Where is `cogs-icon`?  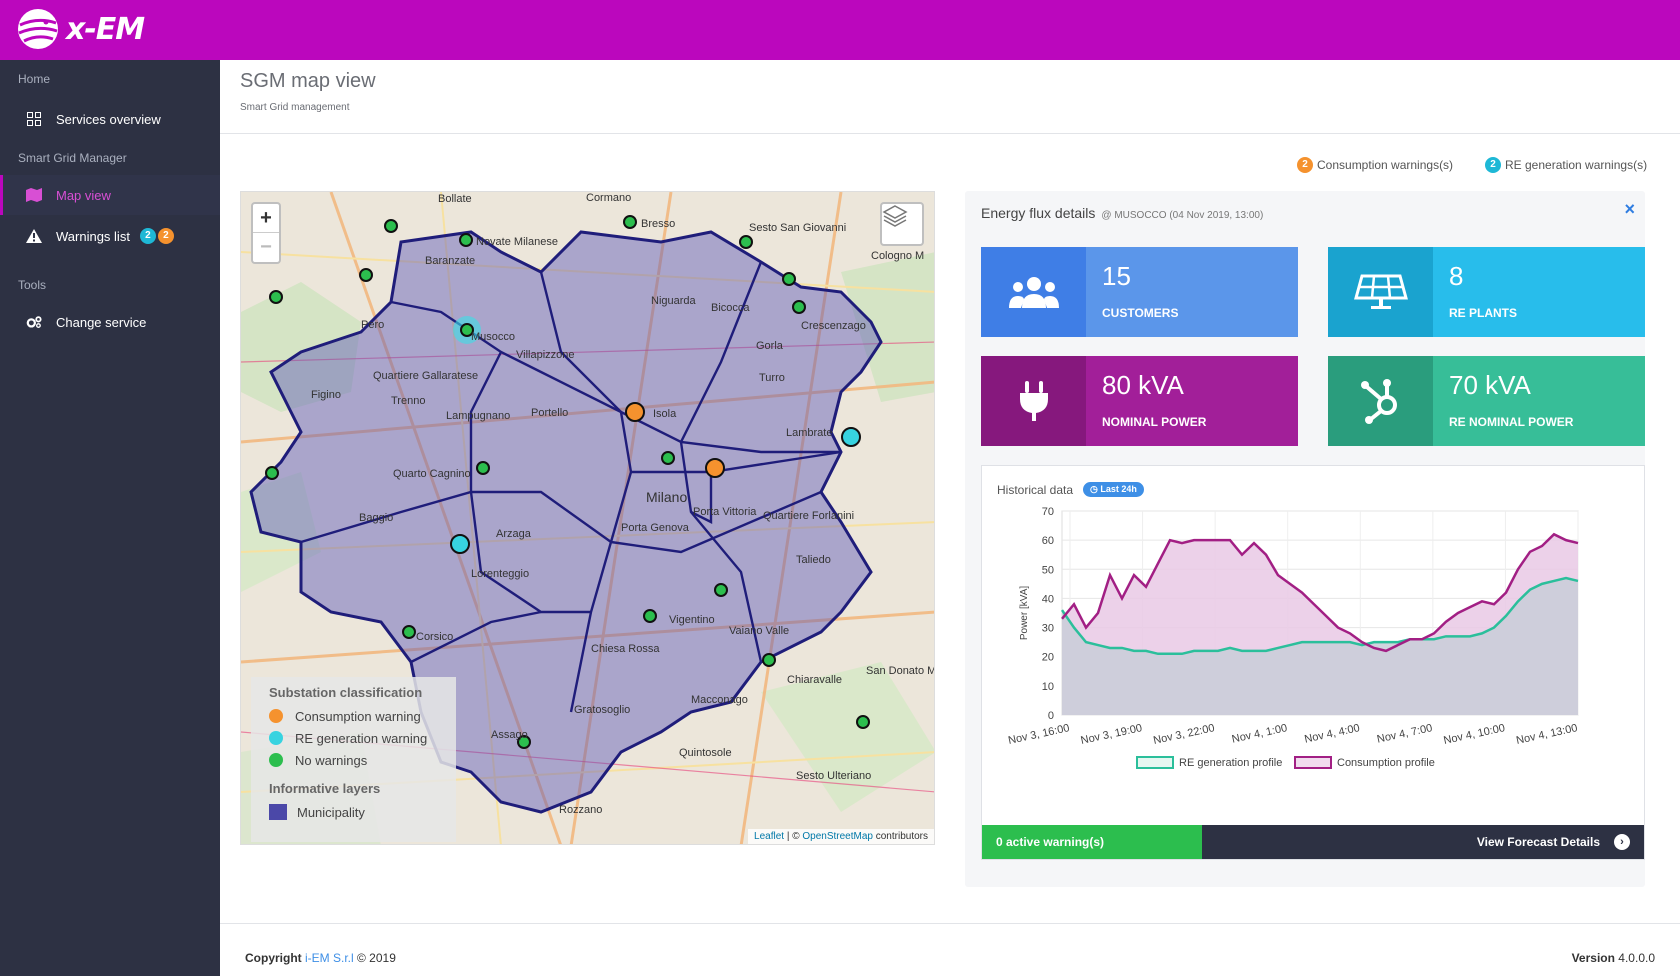 cogs-icon is located at coordinates (34, 322).